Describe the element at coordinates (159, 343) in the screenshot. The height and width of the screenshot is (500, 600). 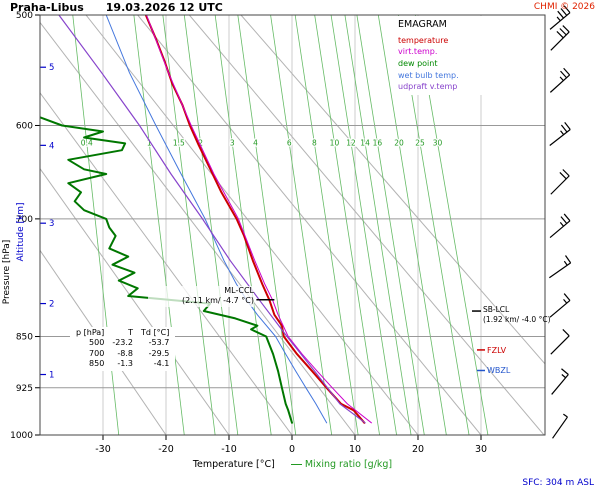
I see `cell-td: -53.7` at that location.